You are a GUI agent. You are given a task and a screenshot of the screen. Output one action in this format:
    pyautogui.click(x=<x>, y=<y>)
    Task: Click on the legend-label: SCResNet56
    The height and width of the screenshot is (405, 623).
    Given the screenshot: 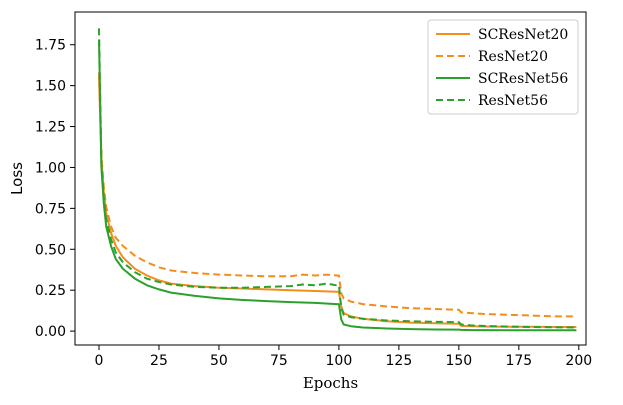 What is the action you would take?
    pyautogui.click(x=523, y=79)
    